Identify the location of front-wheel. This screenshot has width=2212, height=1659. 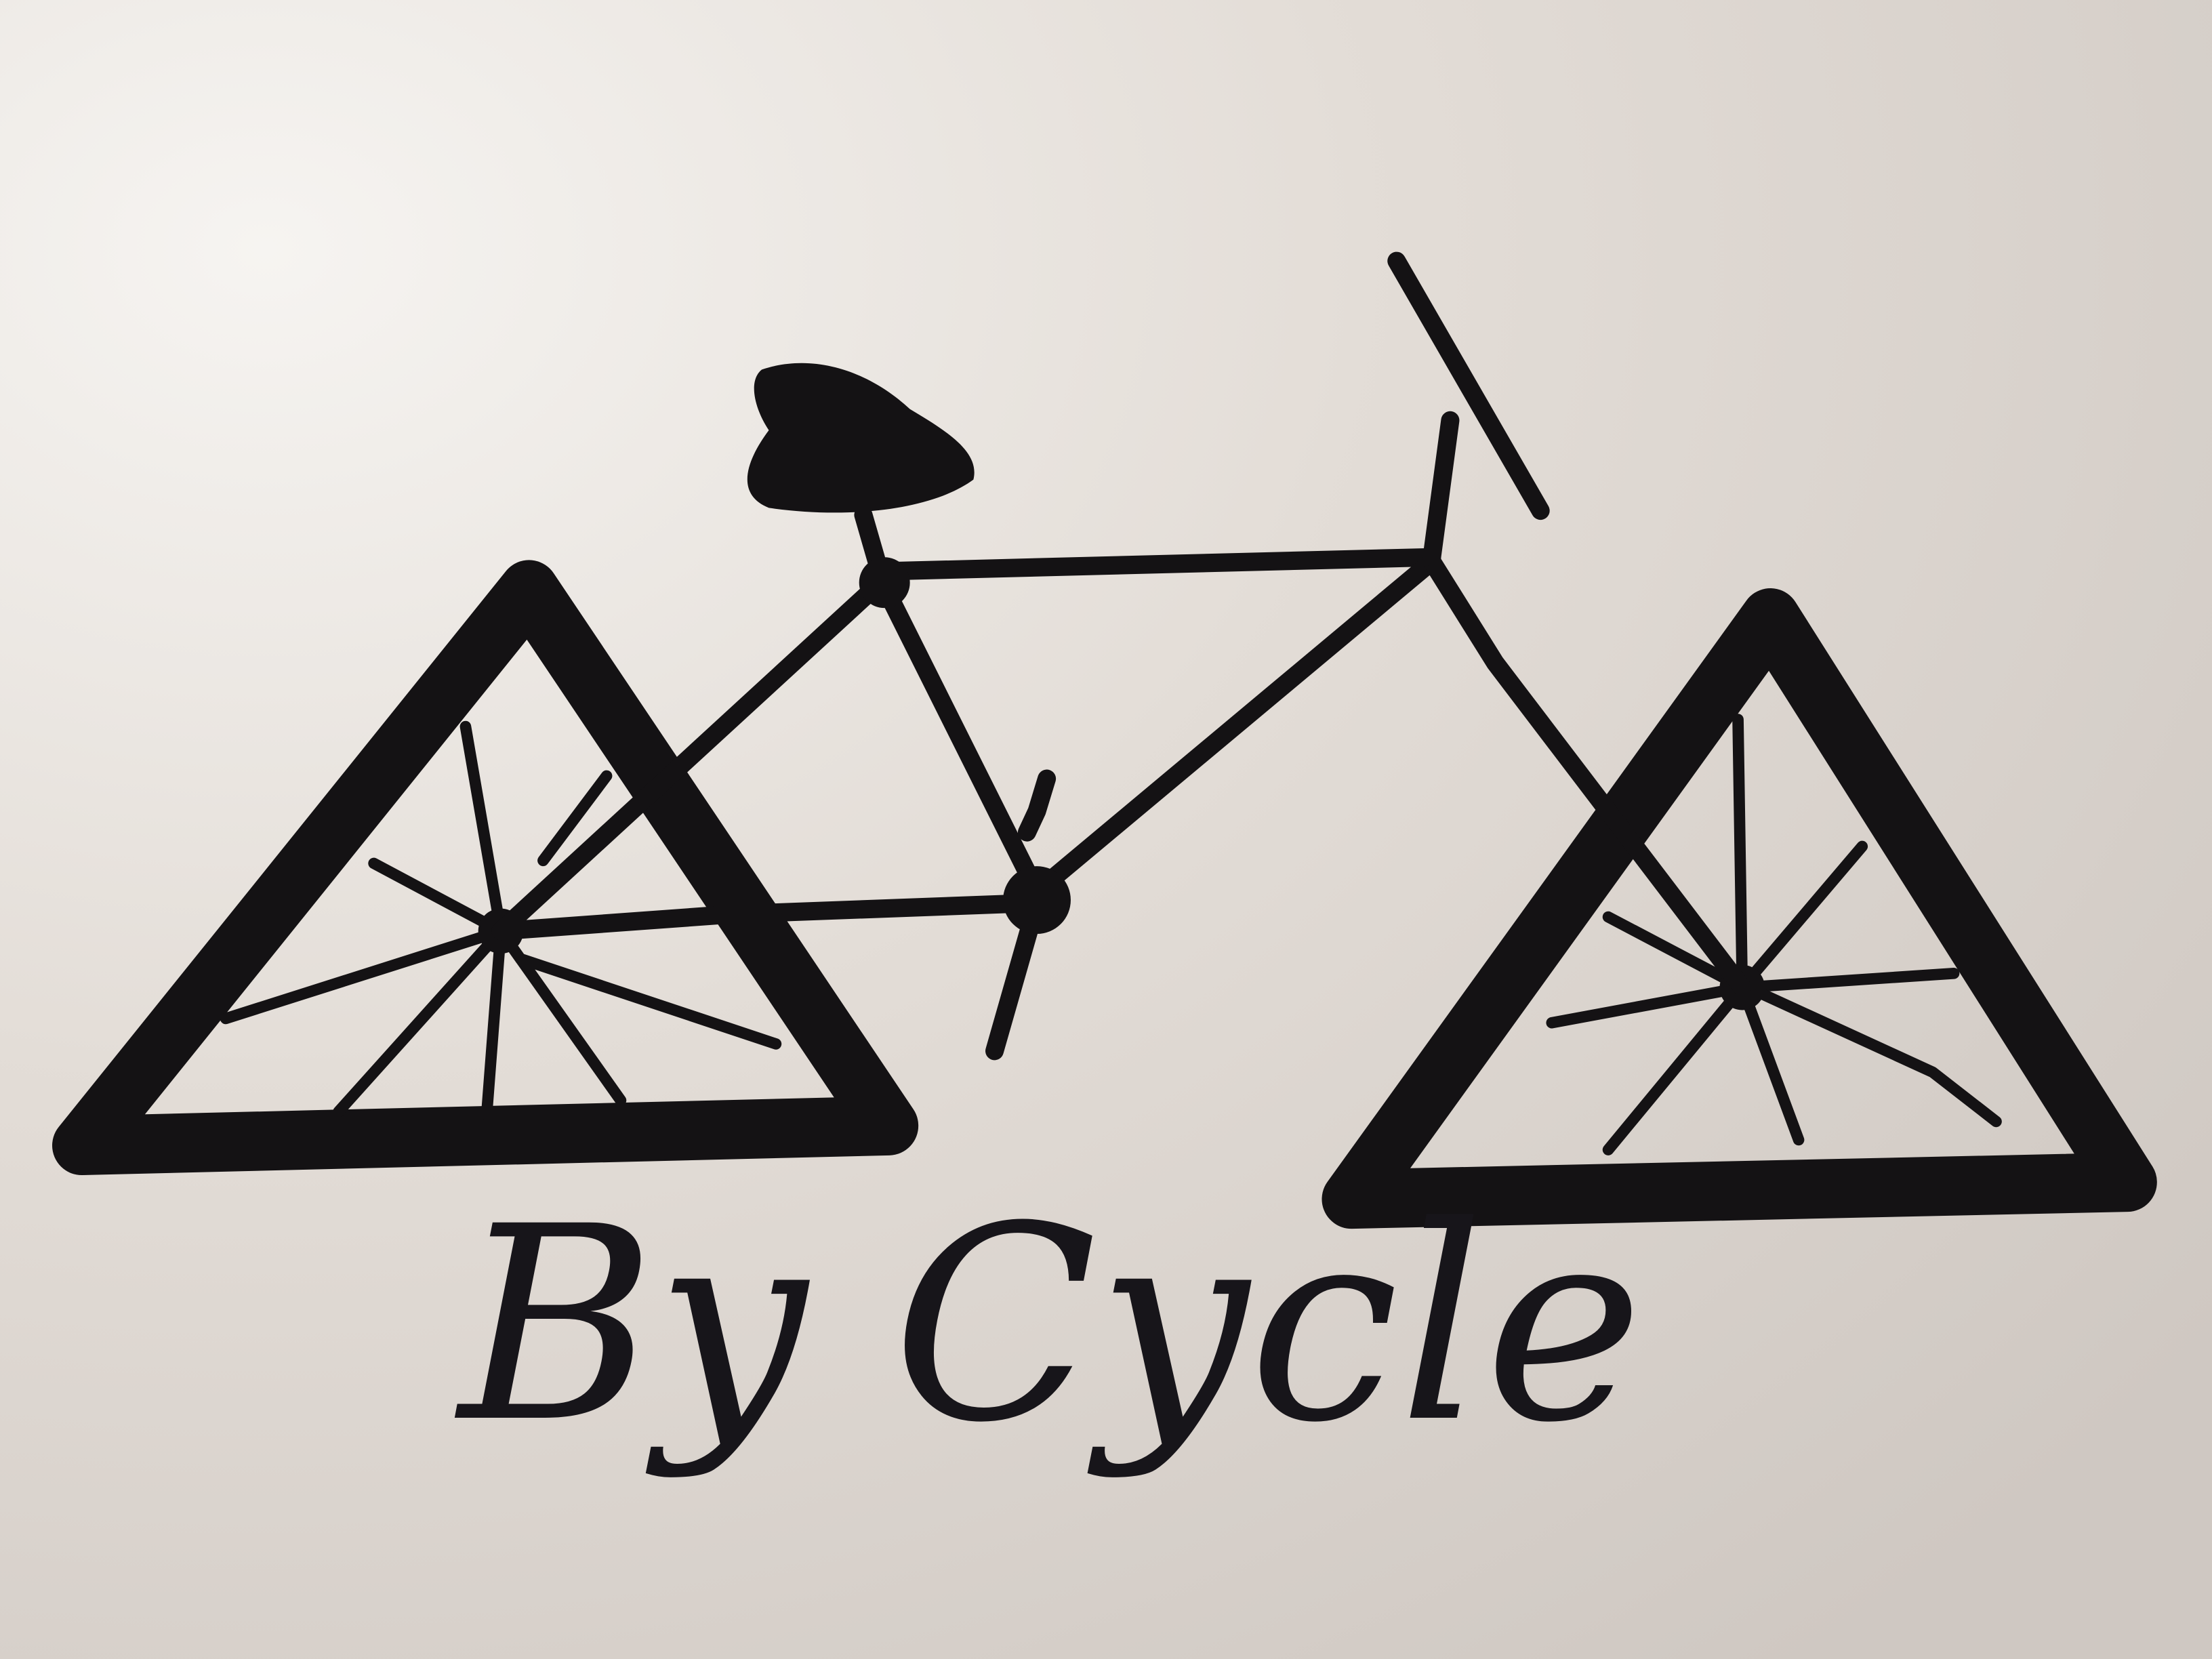
(1739, 909).